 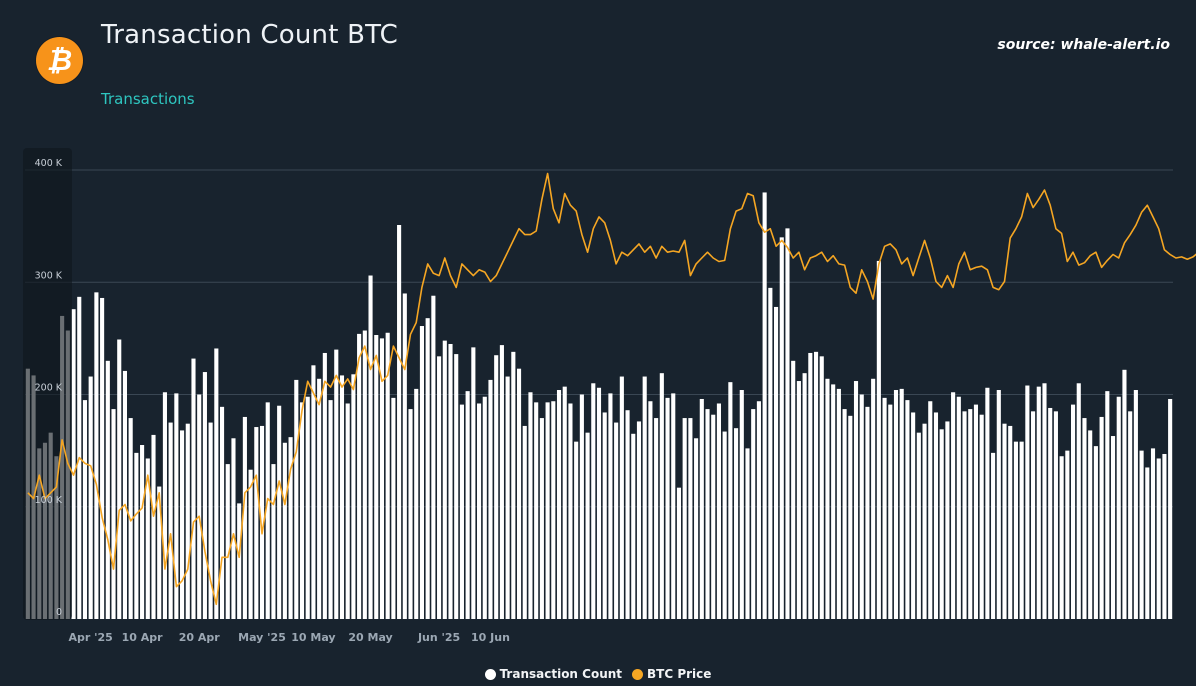 I want to click on legend-item-btc-price: BTC Price, so click(x=671, y=674).